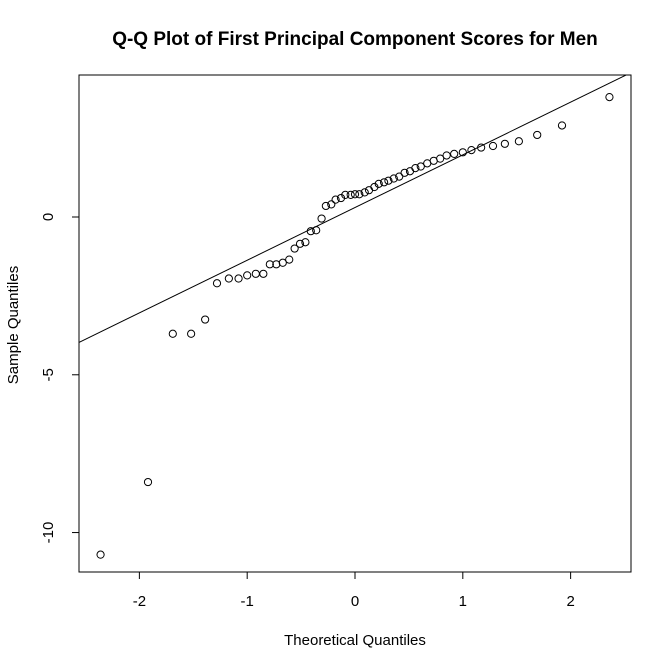 The image size is (670, 668). What do you see at coordinates (355, 601) in the screenshot?
I see `x-tick-label: 0` at bounding box center [355, 601].